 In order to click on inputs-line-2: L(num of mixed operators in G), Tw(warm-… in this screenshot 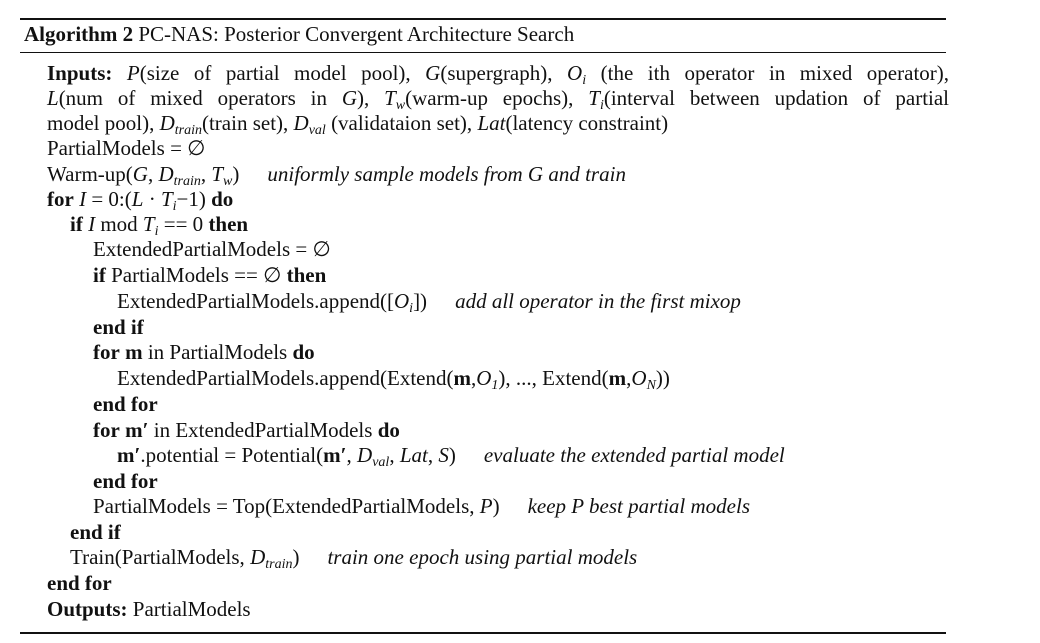, I will do `click(498, 99)`.